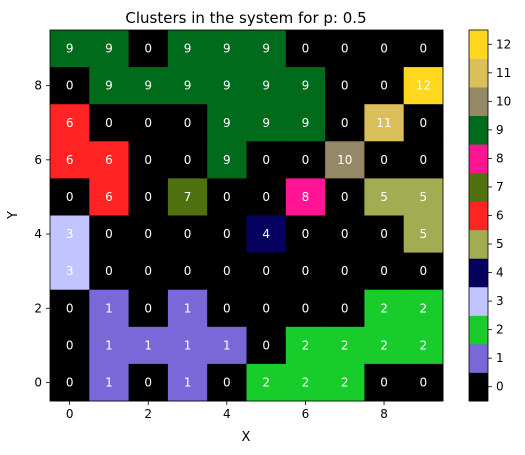 This screenshot has width=525, height=455. I want to click on x-tick-label: 0, so click(70, 414).